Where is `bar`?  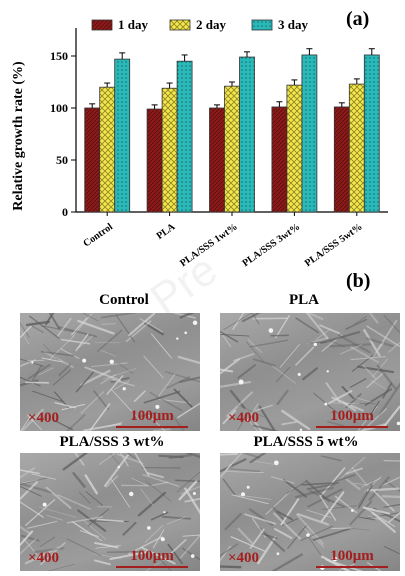
bar is located at coordinates (169, 150).